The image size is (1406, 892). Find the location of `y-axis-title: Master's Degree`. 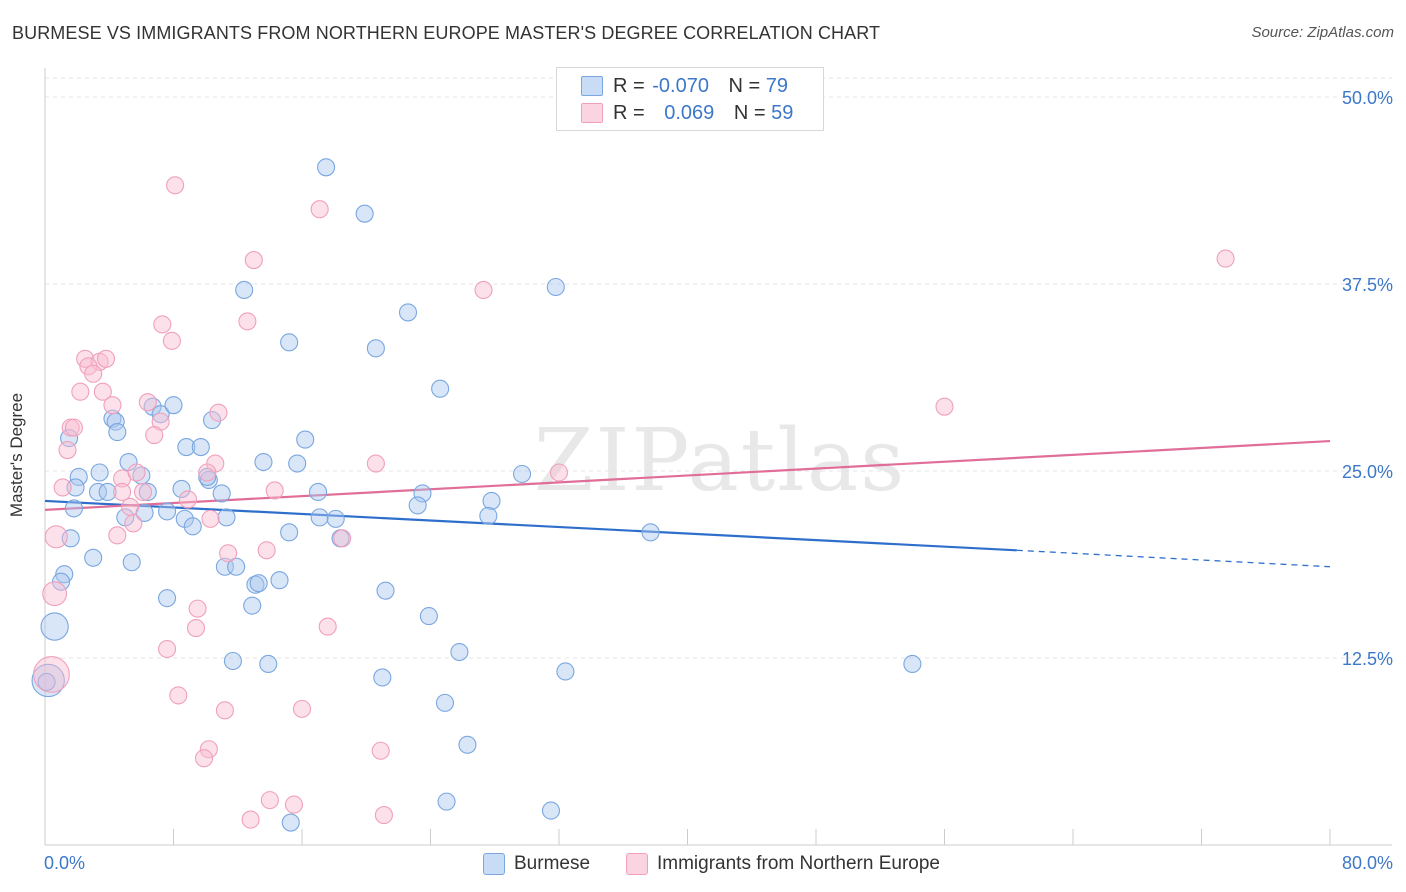

y-axis-title: Master's Degree is located at coordinates (16, 455).